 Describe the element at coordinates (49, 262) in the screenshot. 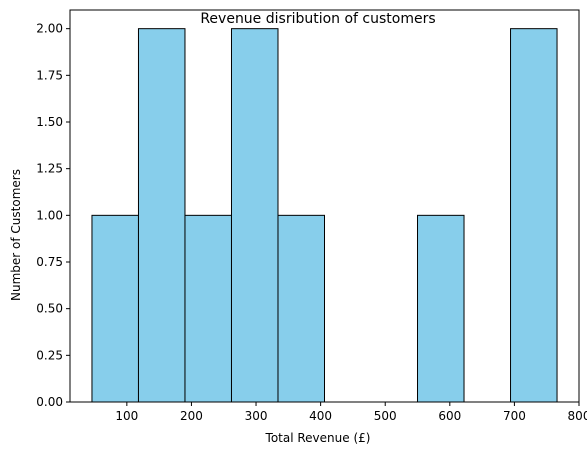

I see `y-tick-label-3: 0.75` at that location.